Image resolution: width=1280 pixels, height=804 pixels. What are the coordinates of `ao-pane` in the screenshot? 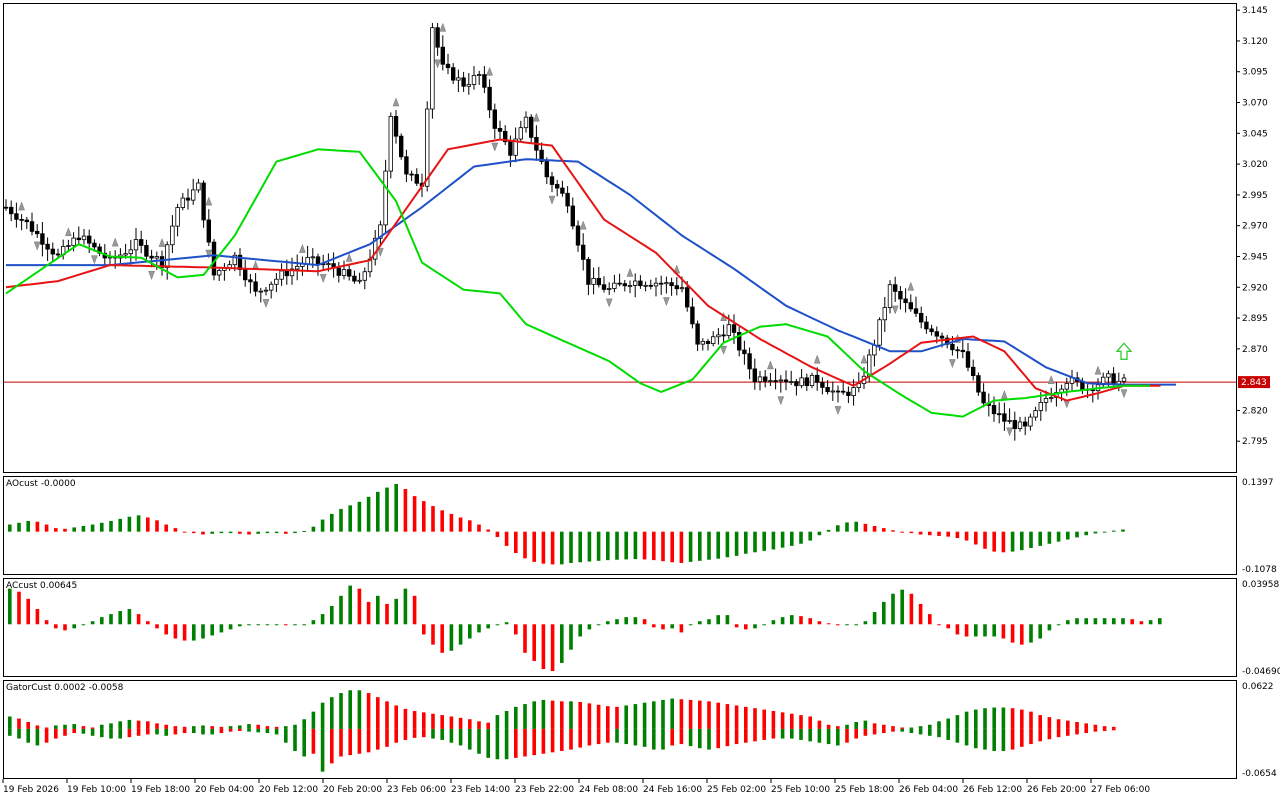 It's located at (620, 525).